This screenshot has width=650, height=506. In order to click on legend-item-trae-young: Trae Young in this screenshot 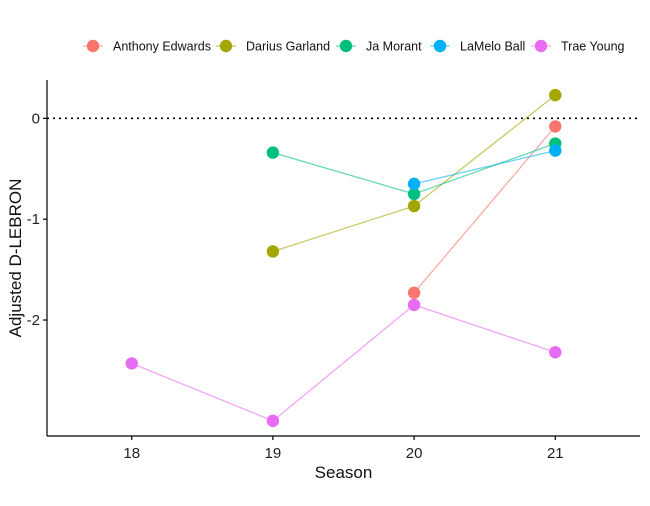, I will do `click(578, 47)`.